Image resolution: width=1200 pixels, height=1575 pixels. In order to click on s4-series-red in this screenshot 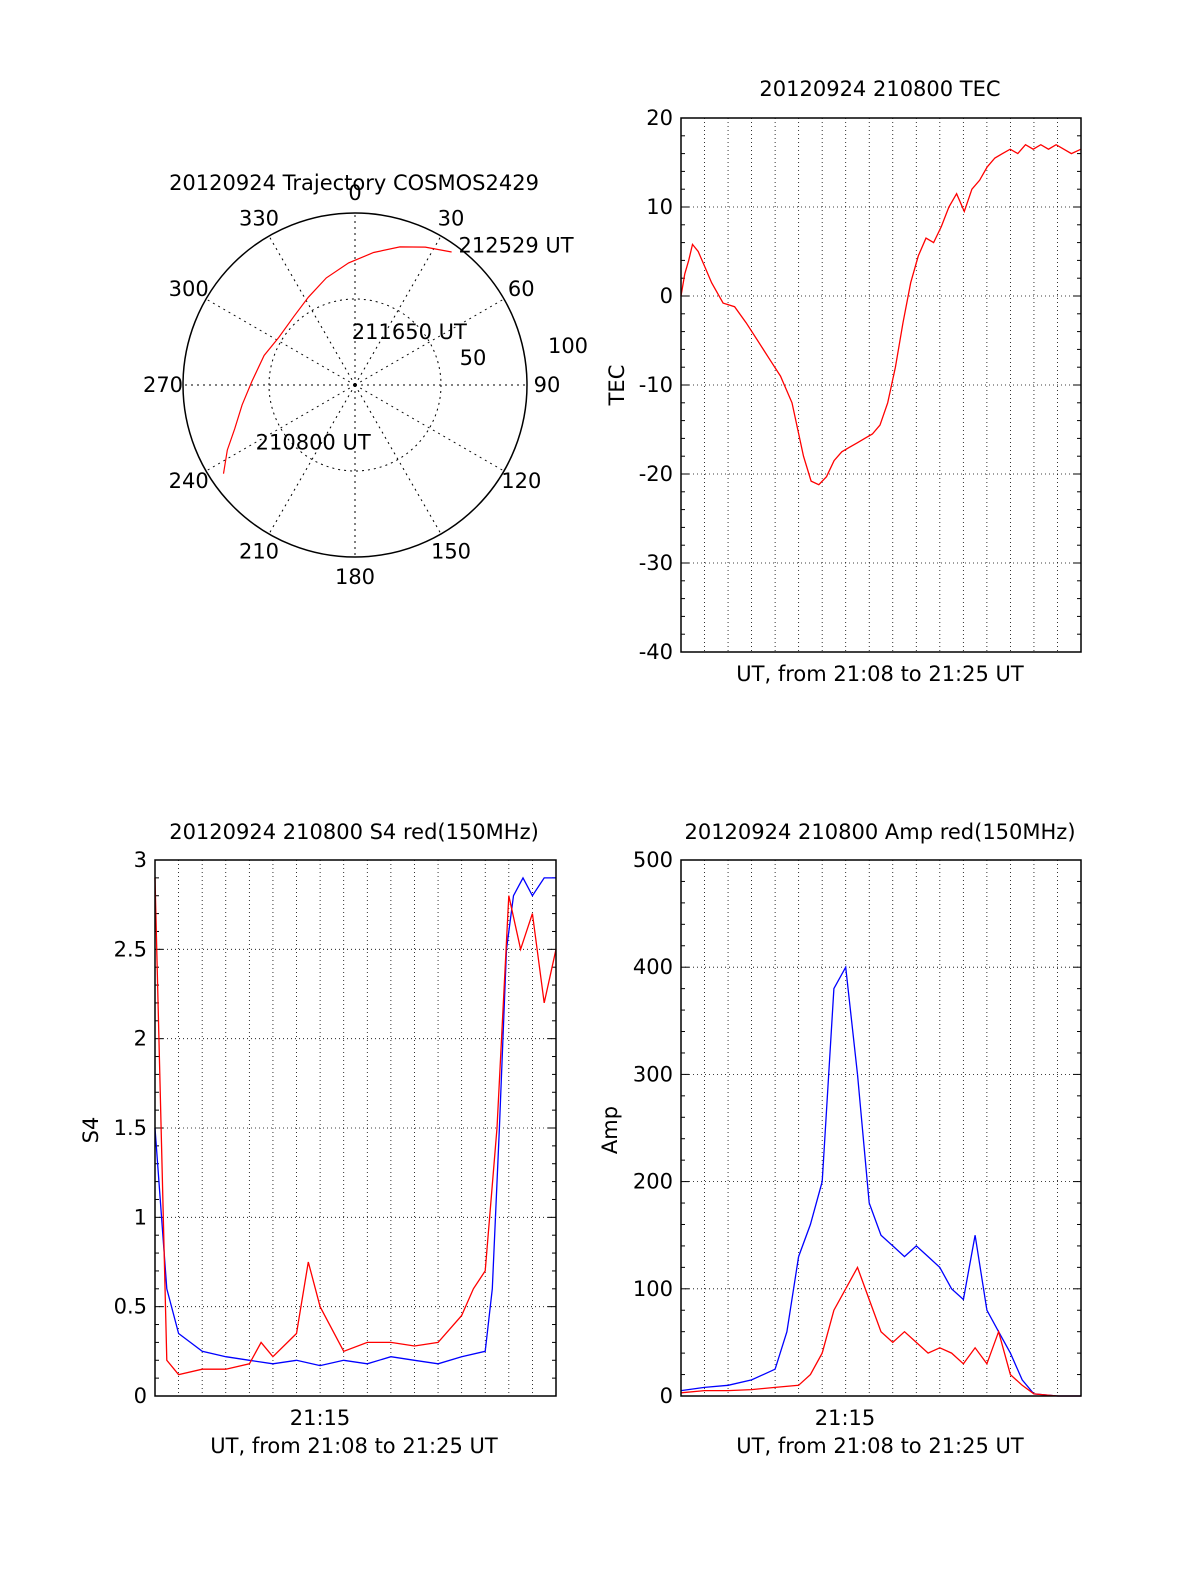, I will do `click(355, 1126)`.